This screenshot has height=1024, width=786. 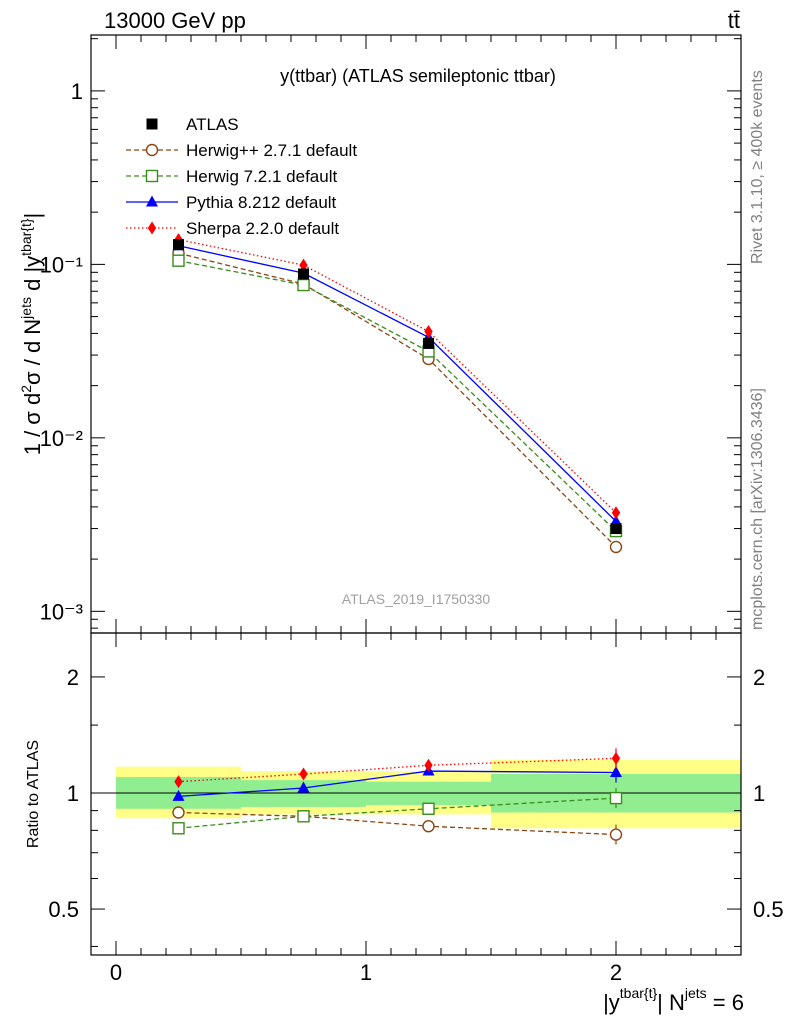 I want to click on ratio-y-tick-label-right: 0.5, so click(x=768, y=909).